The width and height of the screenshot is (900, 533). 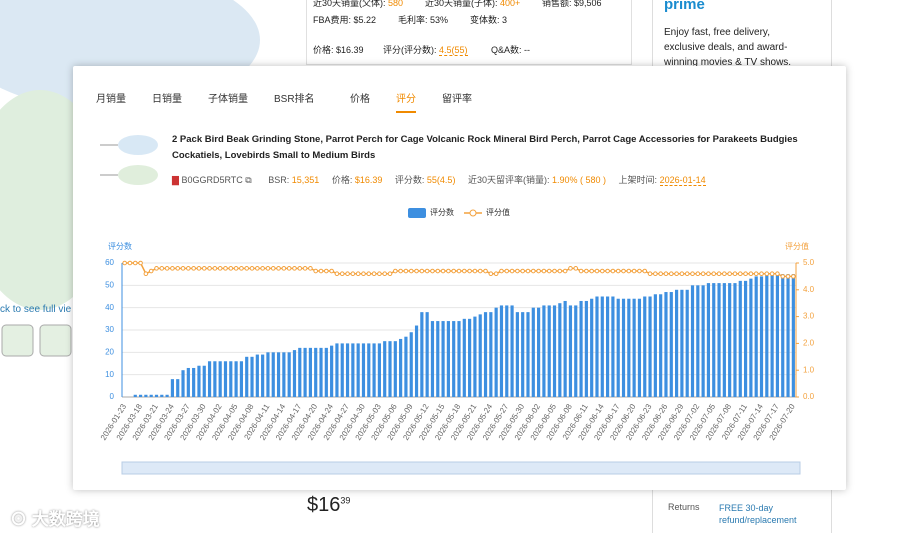 I want to click on value: 4.5(55), so click(x=453, y=50).